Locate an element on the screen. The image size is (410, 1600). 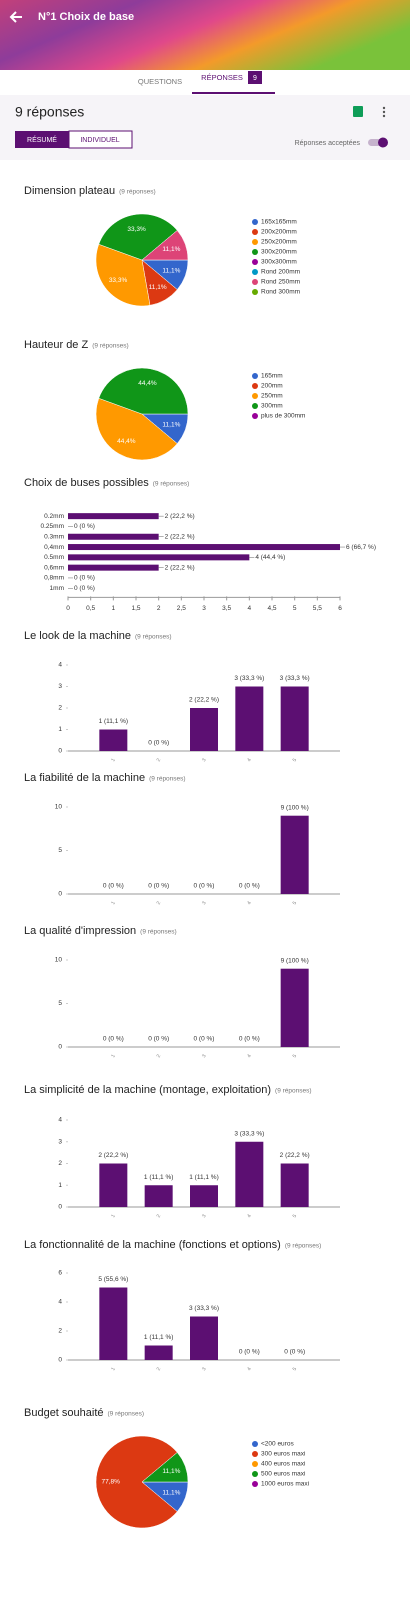
y-tick-label: 2 is located at coordinates (60, 708).